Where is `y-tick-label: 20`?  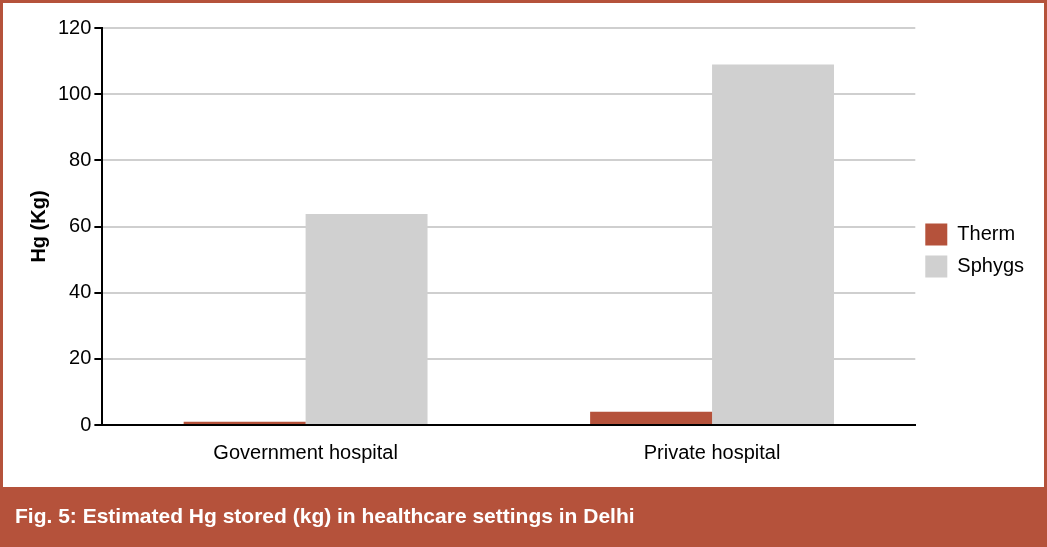
y-tick-label: 20 is located at coordinates (80, 357).